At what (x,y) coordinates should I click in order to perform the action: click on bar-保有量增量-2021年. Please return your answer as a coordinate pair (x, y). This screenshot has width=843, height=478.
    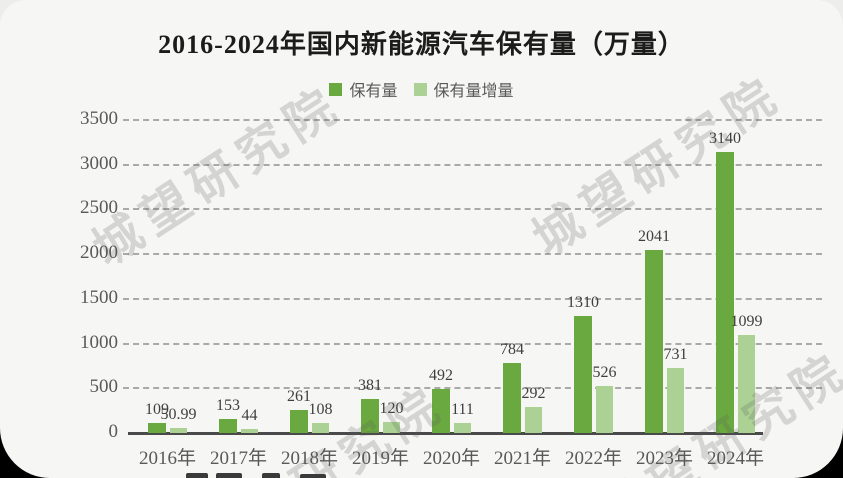
    Looking at the image, I should click on (533, 419).